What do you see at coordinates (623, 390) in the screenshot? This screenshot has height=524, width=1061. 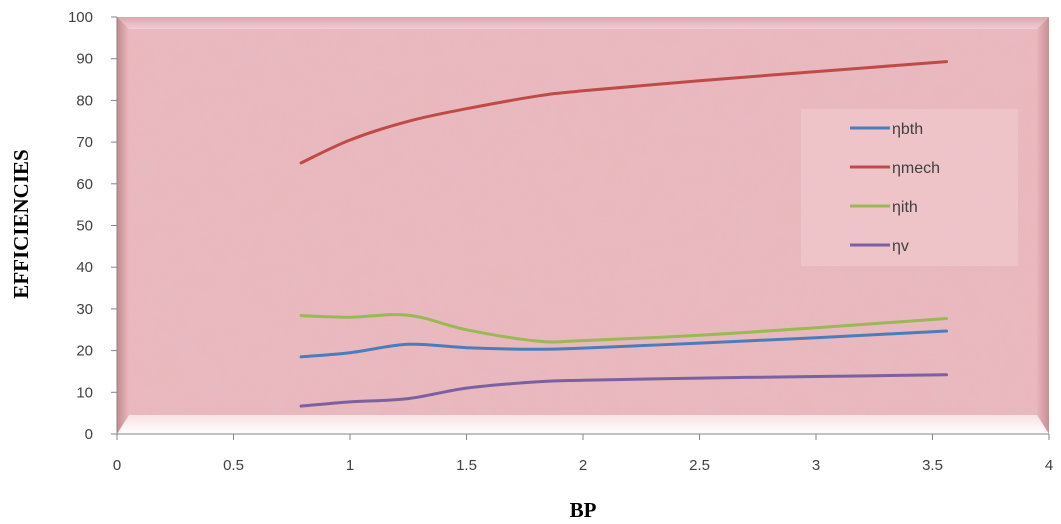 I see `series-line-v` at bounding box center [623, 390].